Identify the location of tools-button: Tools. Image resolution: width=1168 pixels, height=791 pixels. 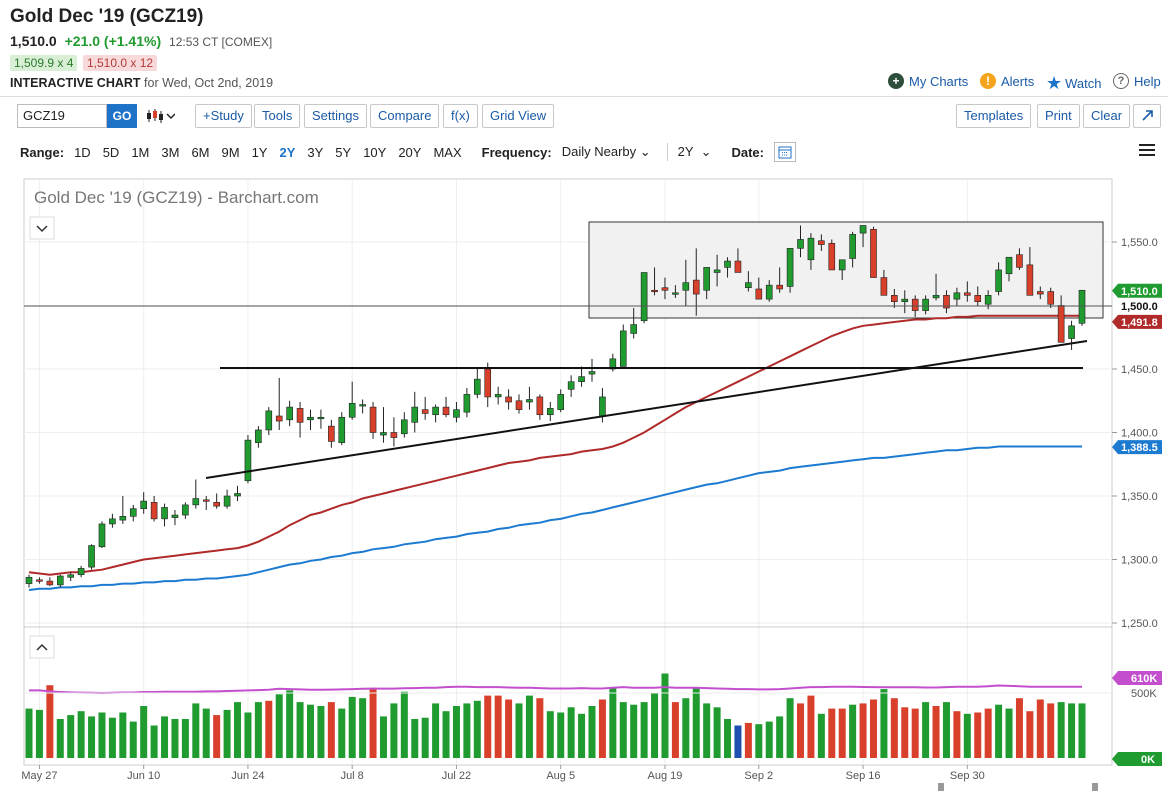
(277, 116).